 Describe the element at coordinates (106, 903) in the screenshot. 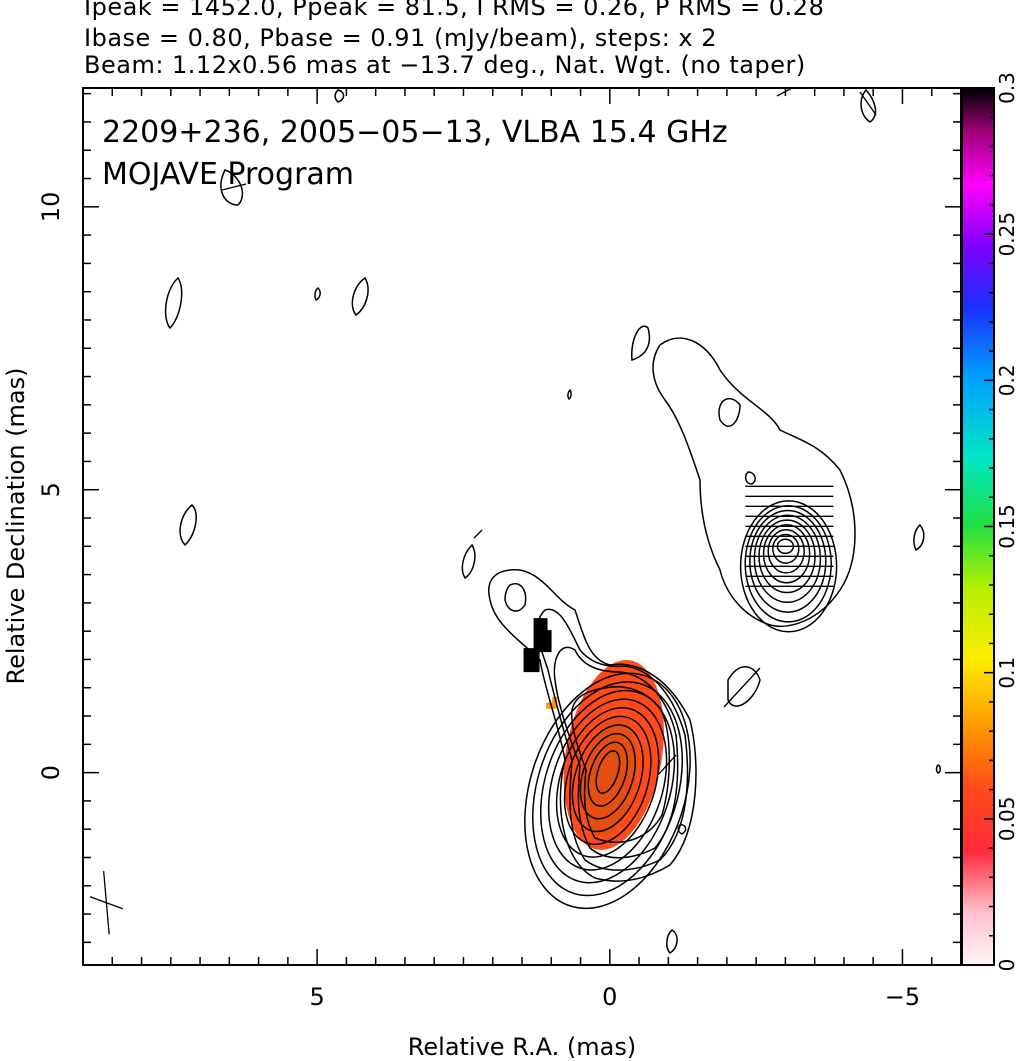

I see `beam-minor-axis` at that location.